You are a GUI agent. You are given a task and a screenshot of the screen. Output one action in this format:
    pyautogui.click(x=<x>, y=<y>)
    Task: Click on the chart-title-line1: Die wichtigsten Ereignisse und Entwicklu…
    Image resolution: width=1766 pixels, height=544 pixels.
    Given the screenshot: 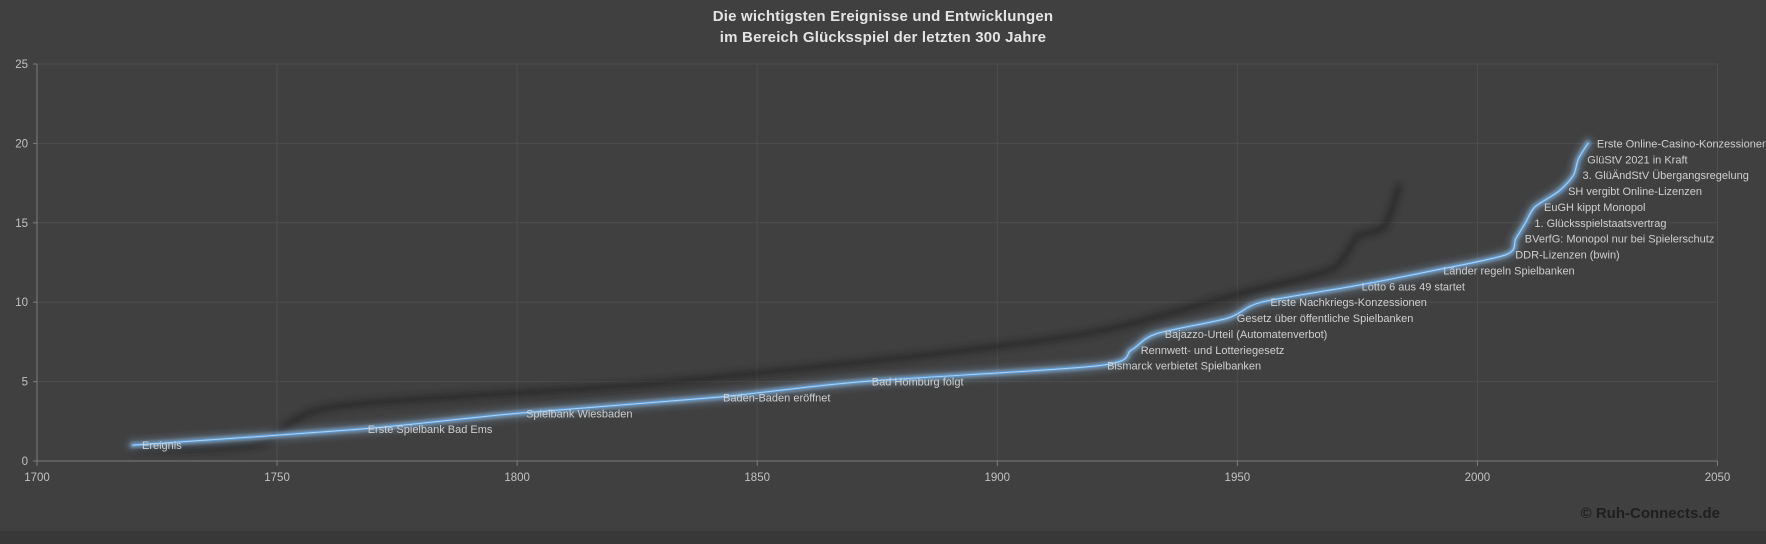 What is the action you would take?
    pyautogui.click(x=883, y=16)
    